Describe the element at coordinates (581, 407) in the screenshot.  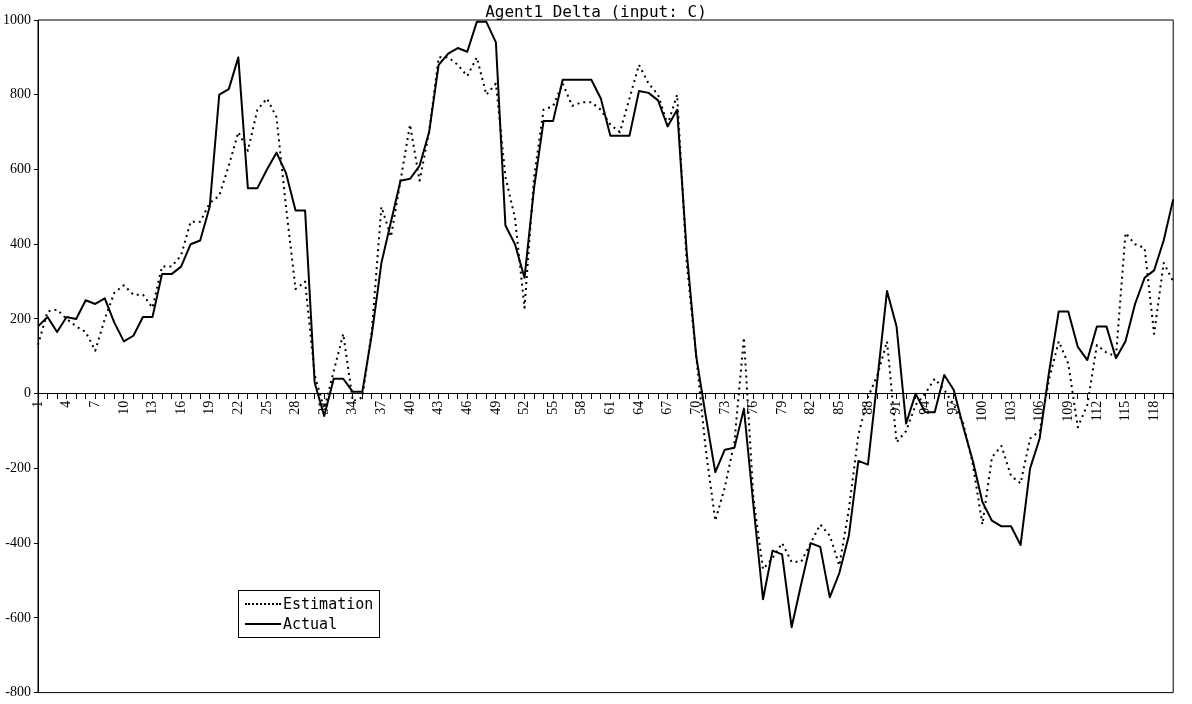
I see `x-tick-label: 58` at that location.